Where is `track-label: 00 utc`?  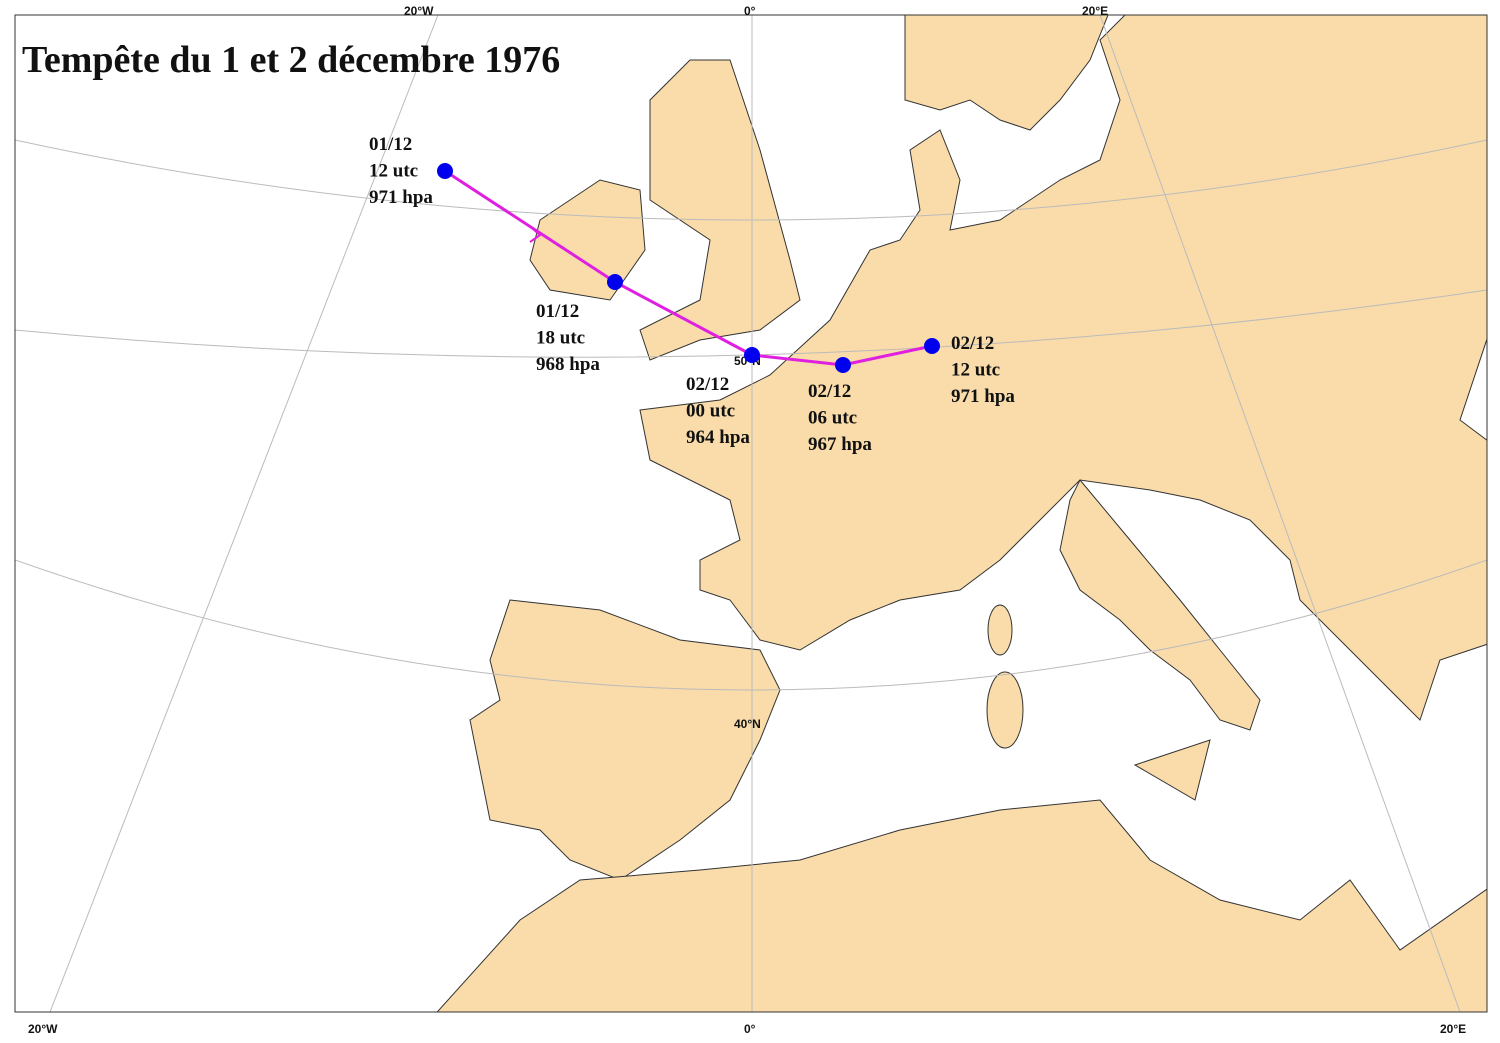
track-label: 00 utc is located at coordinates (710, 411).